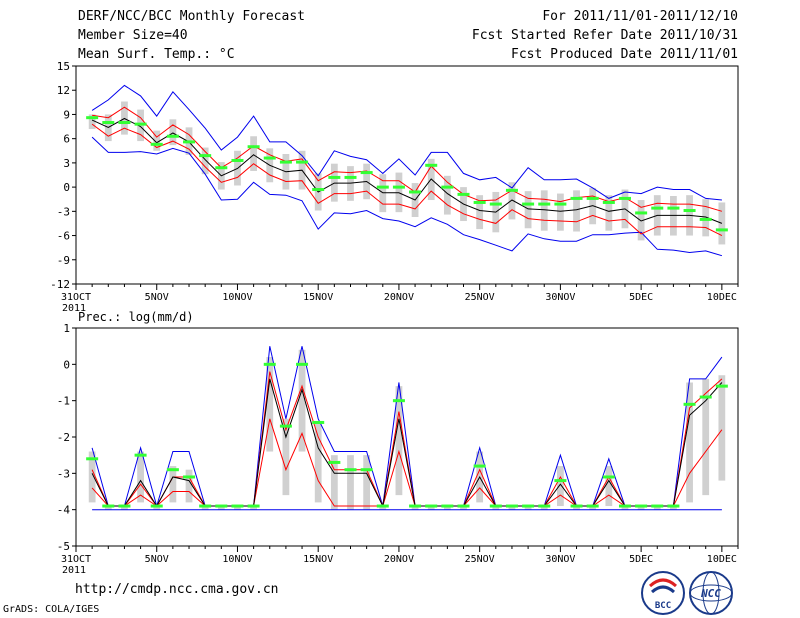 The width and height of the screenshot is (800, 618). Describe the element at coordinates (74, 308) in the screenshot. I see `temp-year-label: 2011` at that location.